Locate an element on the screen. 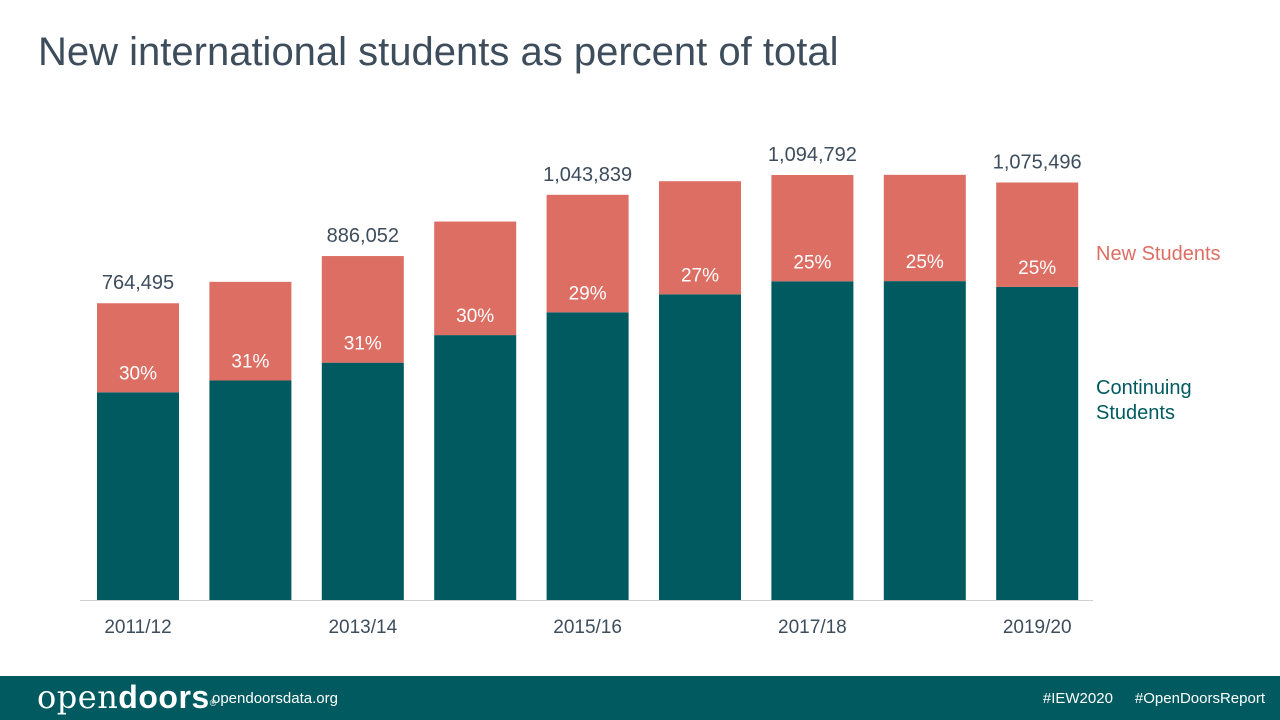 The height and width of the screenshot is (720, 1280). opendoors-logo: opendoors® is located at coordinates (127, 697).